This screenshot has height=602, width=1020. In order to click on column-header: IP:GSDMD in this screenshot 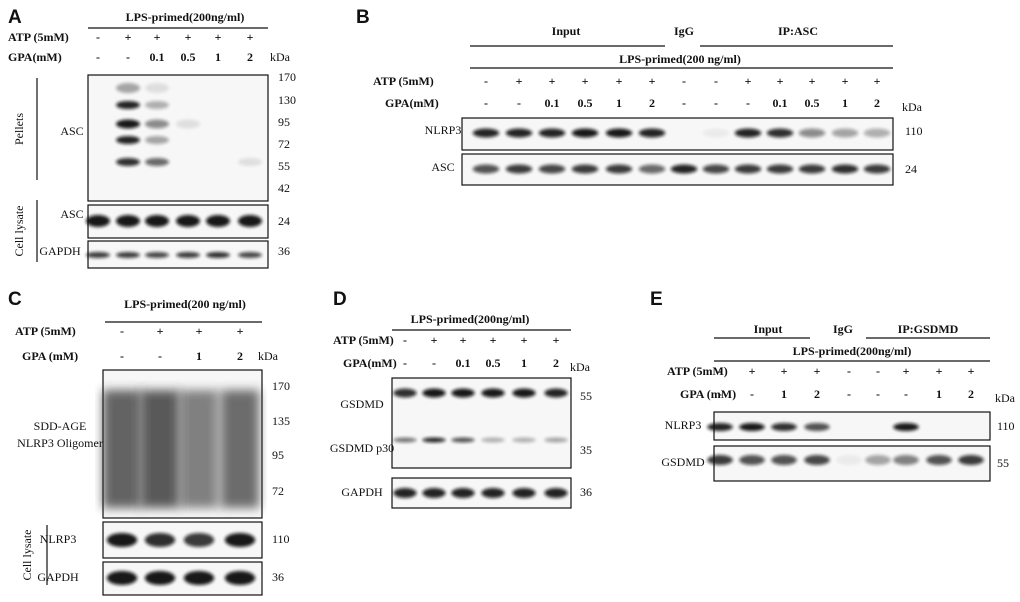, I will do `click(928, 329)`.